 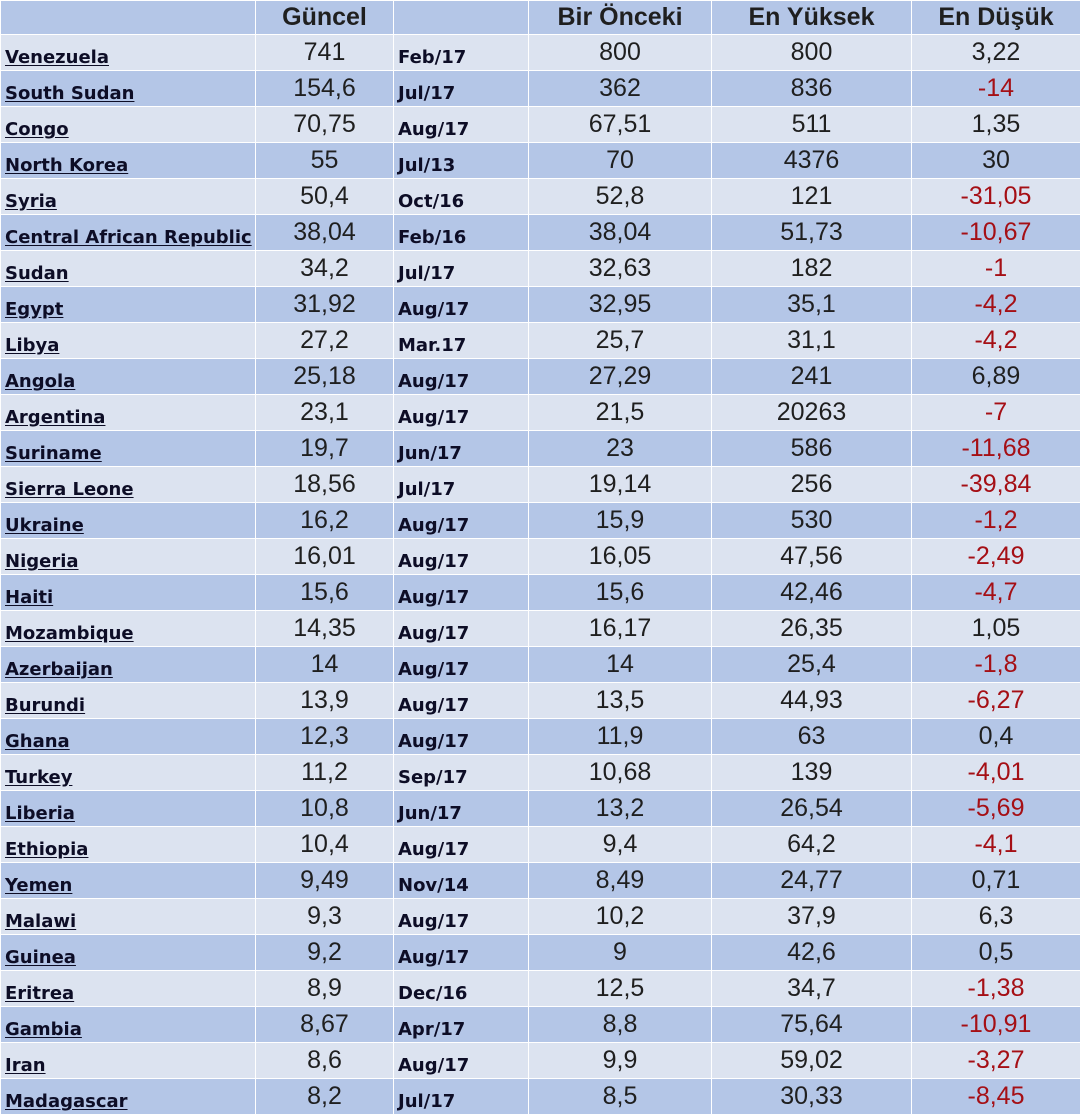 What do you see at coordinates (55, 417) in the screenshot?
I see `country-link: Argentina` at bounding box center [55, 417].